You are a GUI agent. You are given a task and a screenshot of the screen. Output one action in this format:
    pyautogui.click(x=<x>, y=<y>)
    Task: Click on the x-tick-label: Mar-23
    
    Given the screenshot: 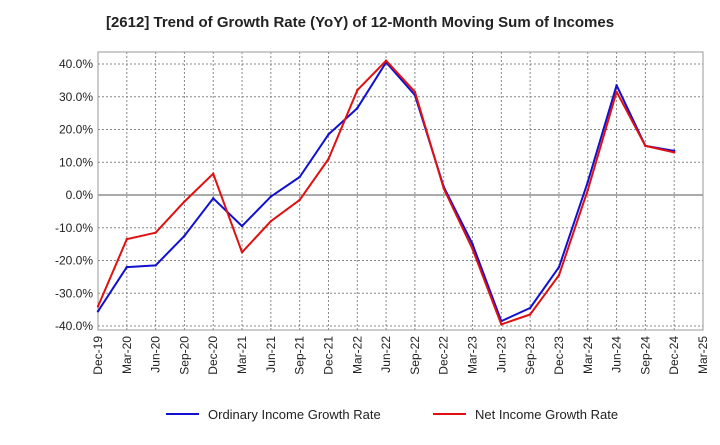 What is the action you would take?
    pyautogui.click(x=473, y=355)
    